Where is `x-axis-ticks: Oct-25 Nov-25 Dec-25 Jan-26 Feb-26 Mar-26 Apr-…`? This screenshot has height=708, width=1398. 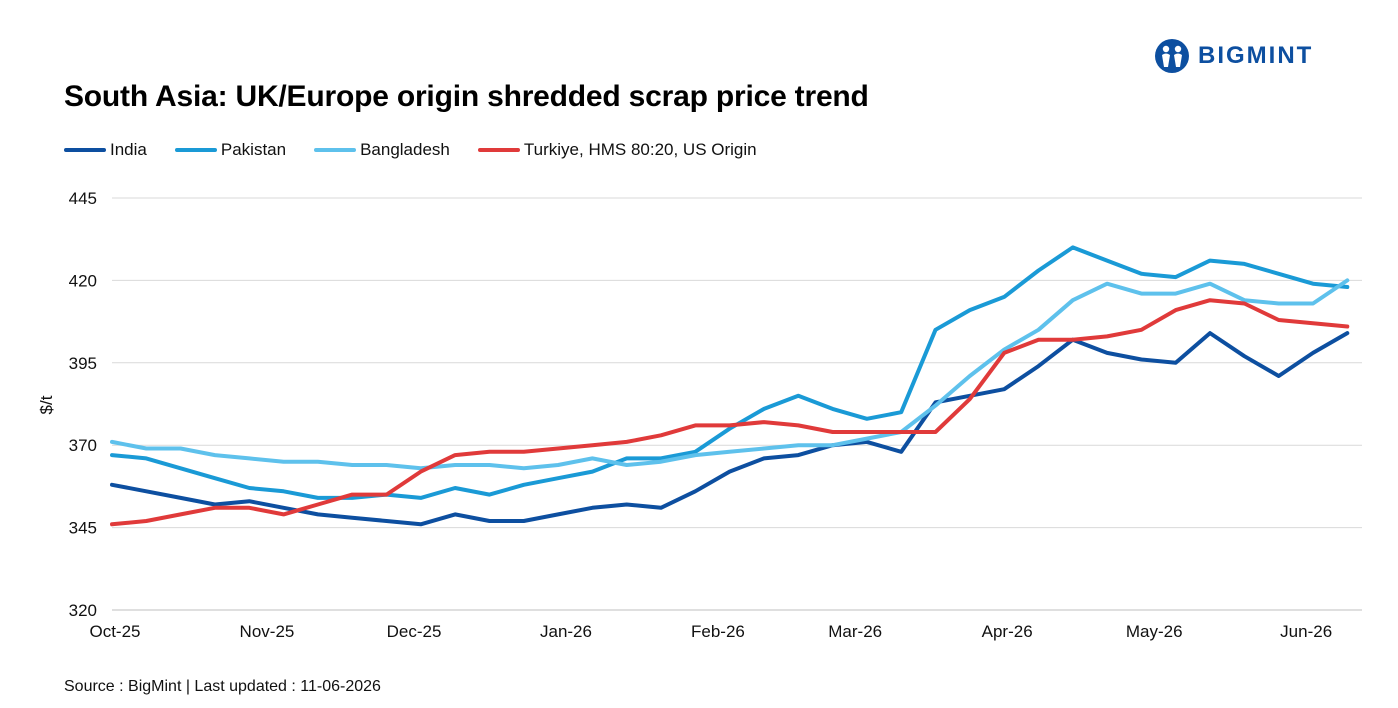 x-axis-ticks: Oct-25 Nov-25 Dec-25 Jan-26 Feb-26 Mar-26 Apr-… is located at coordinates (710, 631).